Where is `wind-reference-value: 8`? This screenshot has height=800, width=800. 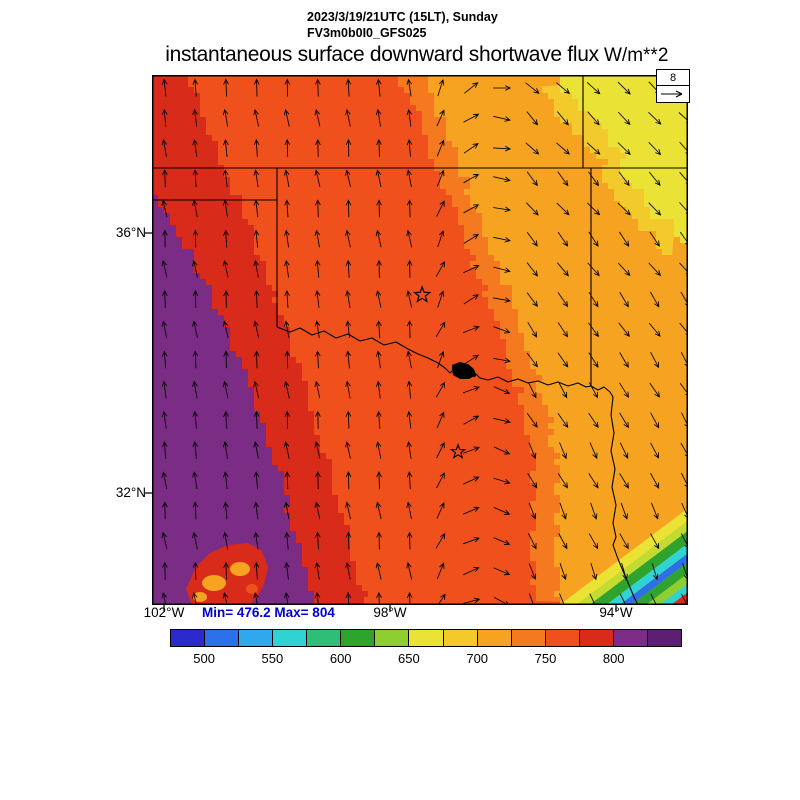
wind-reference-value: 8 is located at coordinates (673, 78).